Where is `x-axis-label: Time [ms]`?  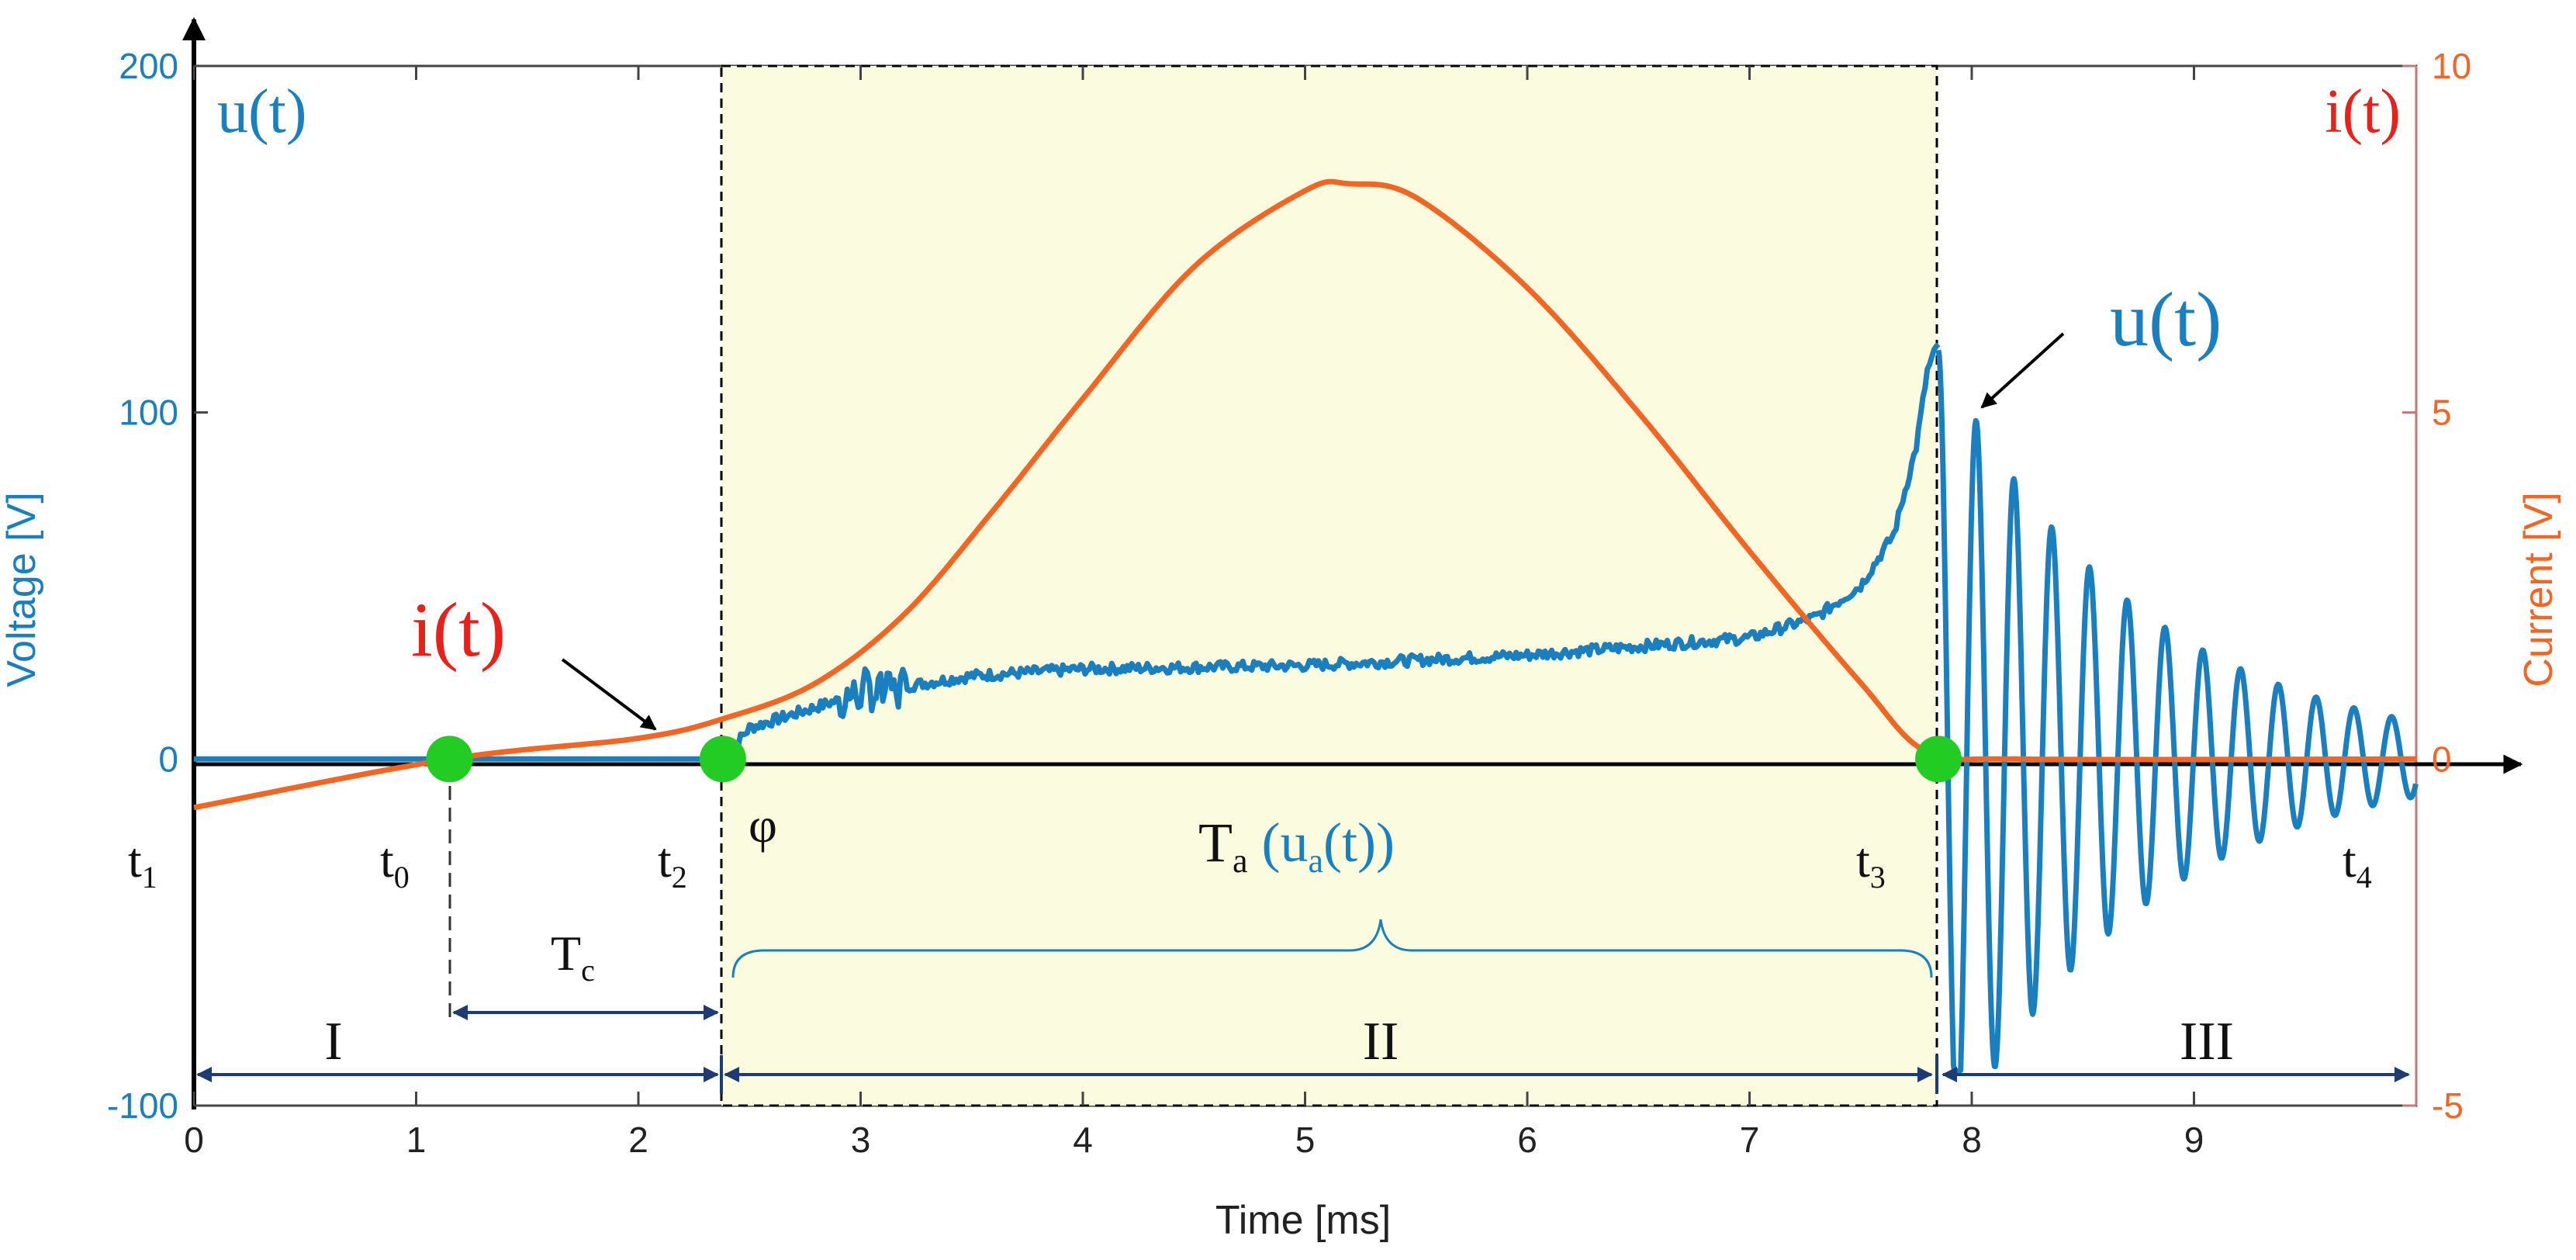 x-axis-label: Time [ms] is located at coordinates (1303, 1220).